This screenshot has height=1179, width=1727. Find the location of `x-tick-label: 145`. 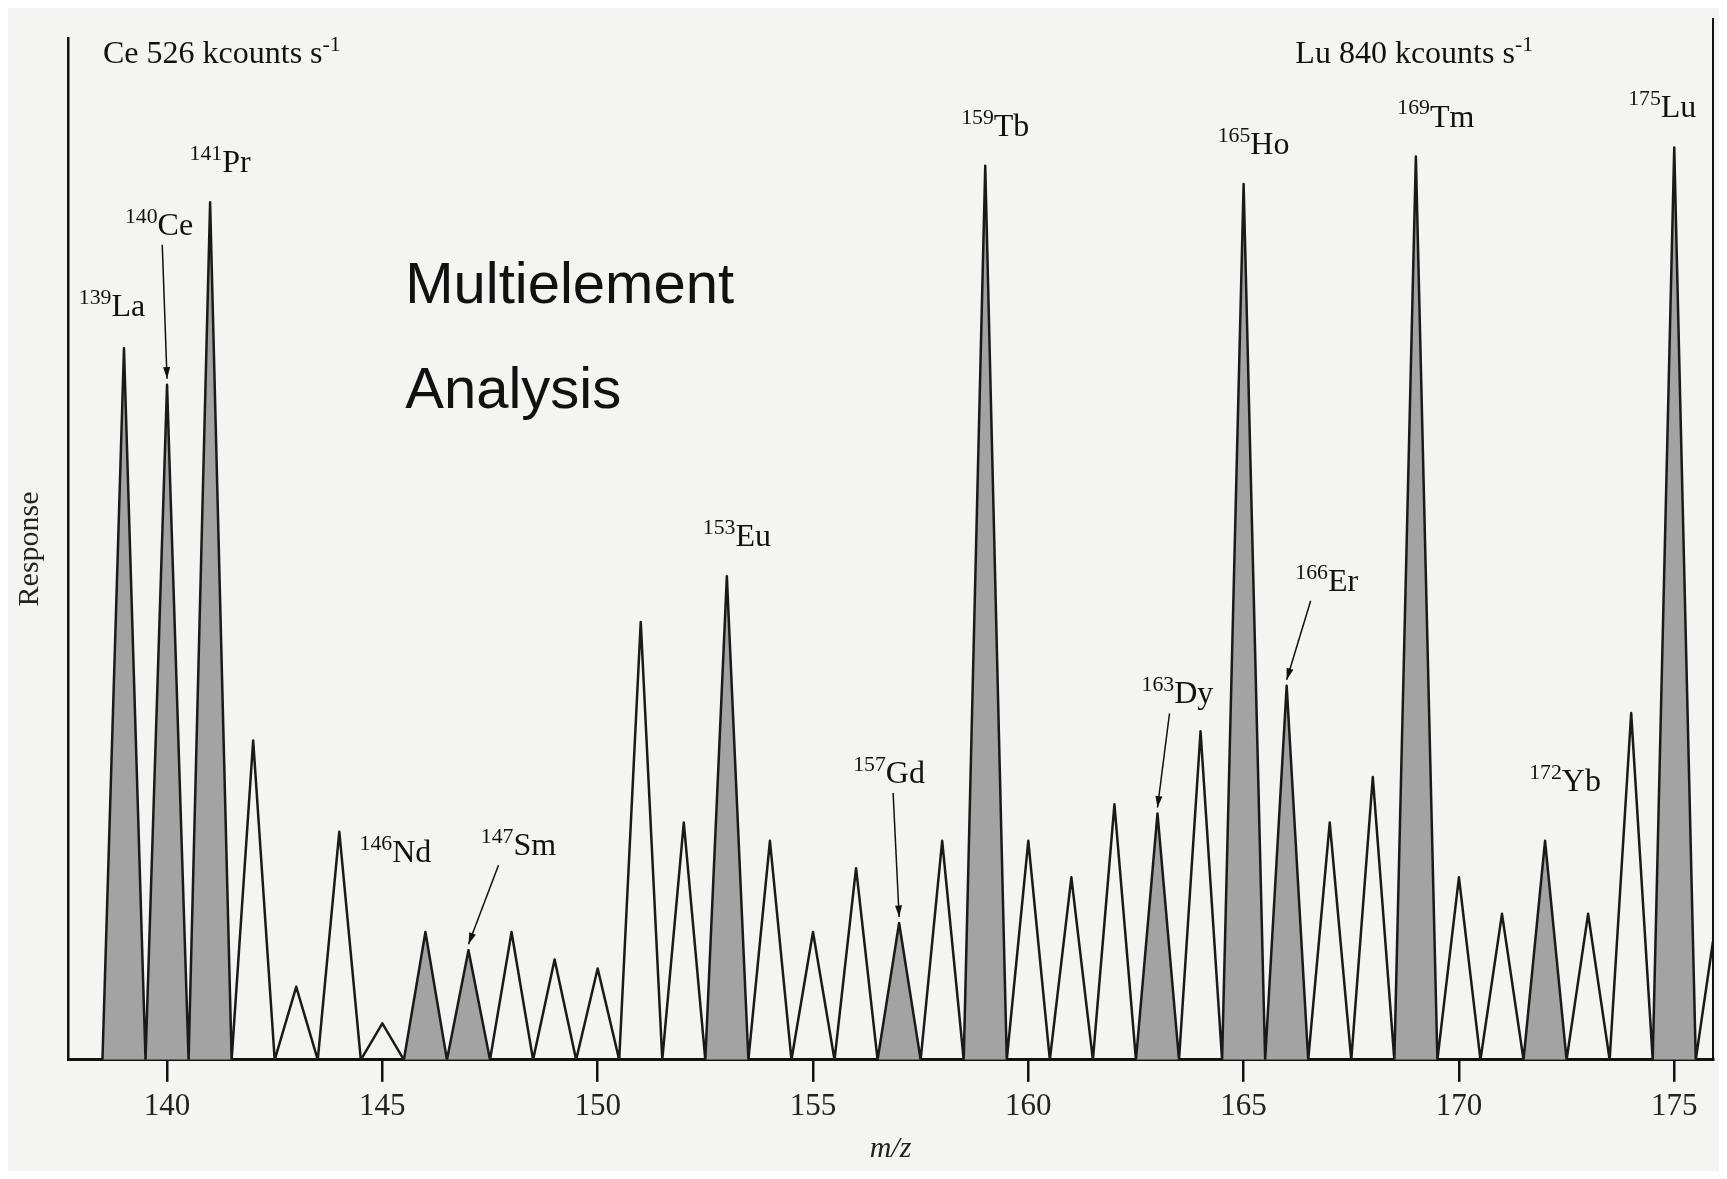

x-tick-label: 145 is located at coordinates (382, 1104).